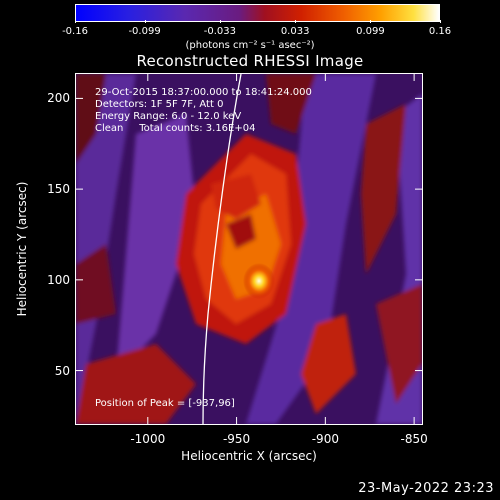  What do you see at coordinates (325, 439) in the screenshot?
I see `x-tick-label: -900` at bounding box center [325, 439].